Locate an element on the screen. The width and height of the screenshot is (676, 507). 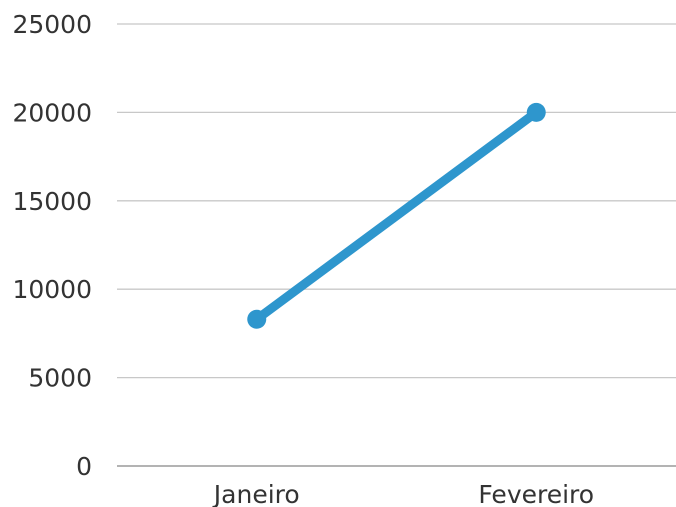
y-tick-label: 15000 is located at coordinates (52, 201).